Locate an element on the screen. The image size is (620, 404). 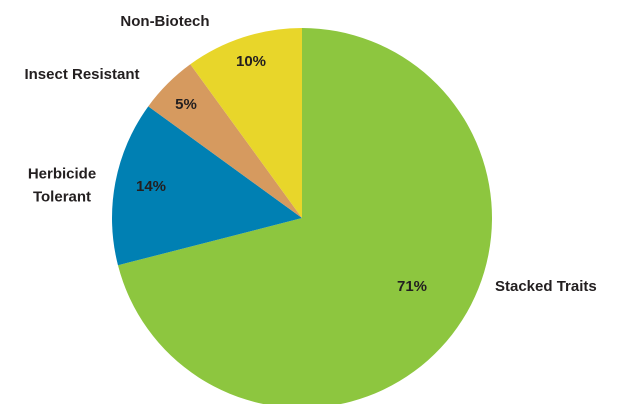
category-label: Stacked Traits is located at coordinates (546, 286).